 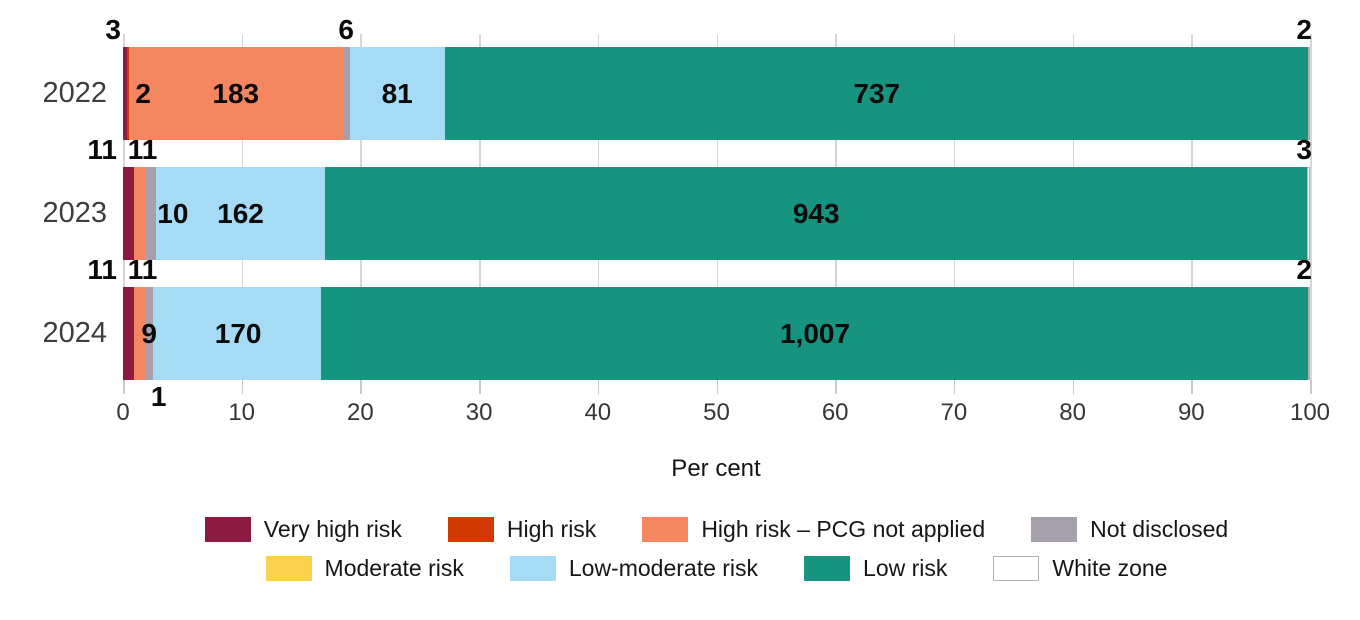 I want to click on bar-segment-low-moderate-risk-2022, so click(x=397, y=93).